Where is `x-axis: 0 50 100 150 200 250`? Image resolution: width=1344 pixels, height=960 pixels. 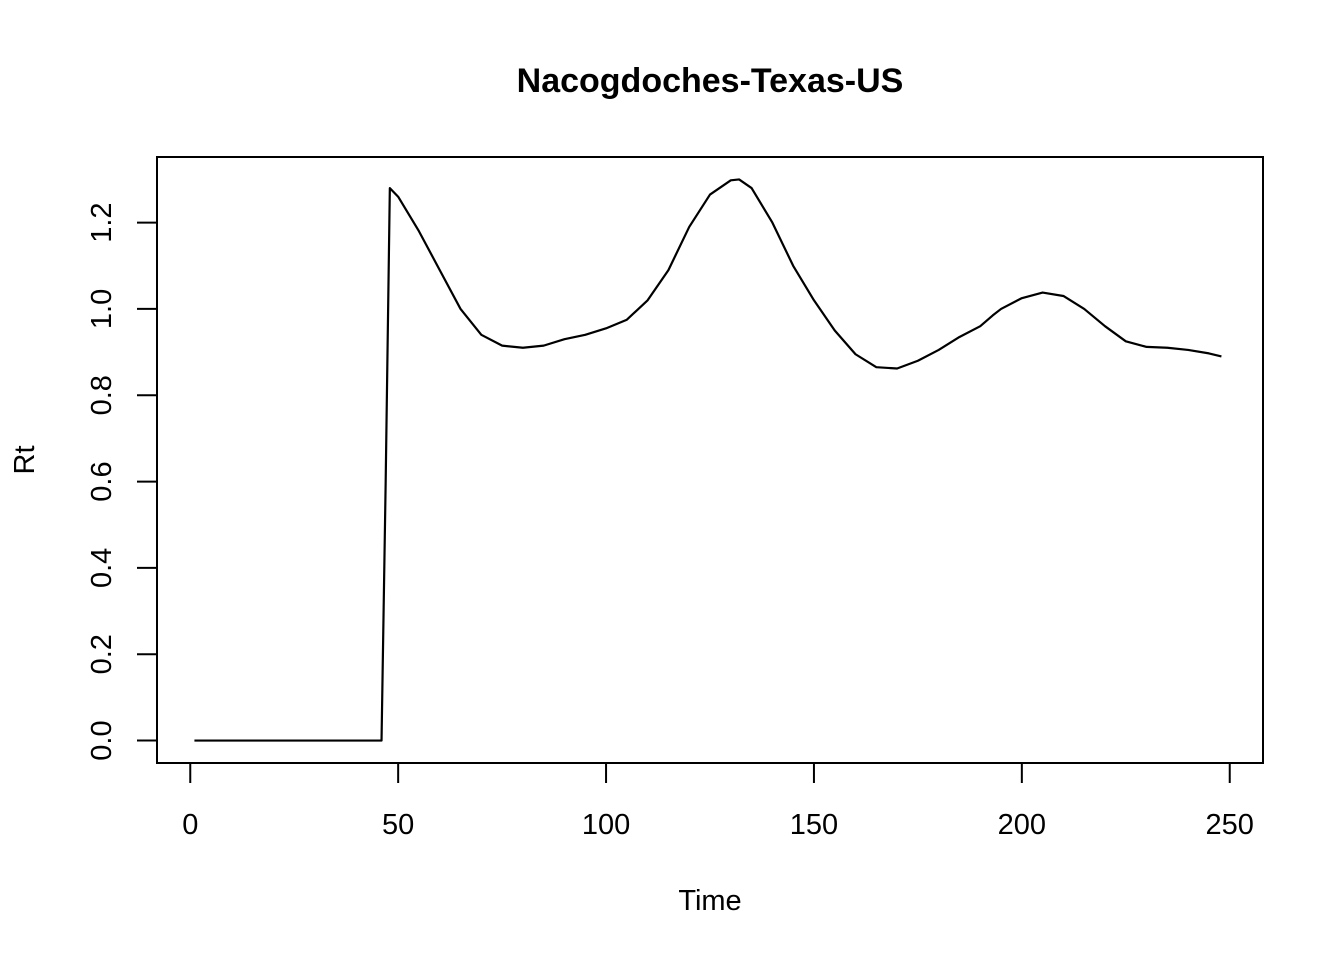 x-axis: 0 50 100 150 200 250 is located at coordinates (718, 801).